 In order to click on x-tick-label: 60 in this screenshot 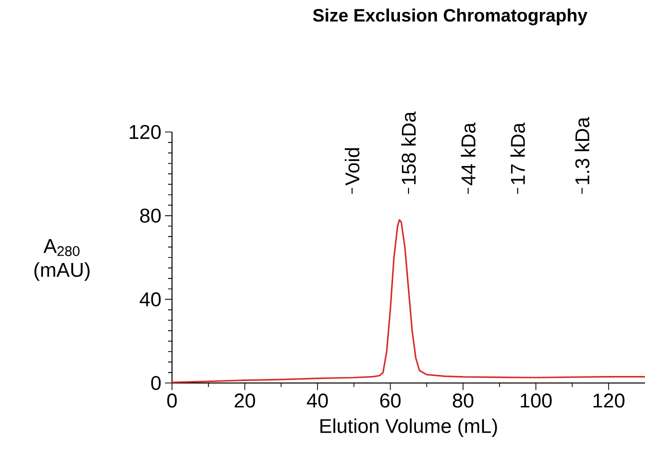, I will do `click(390, 401)`.